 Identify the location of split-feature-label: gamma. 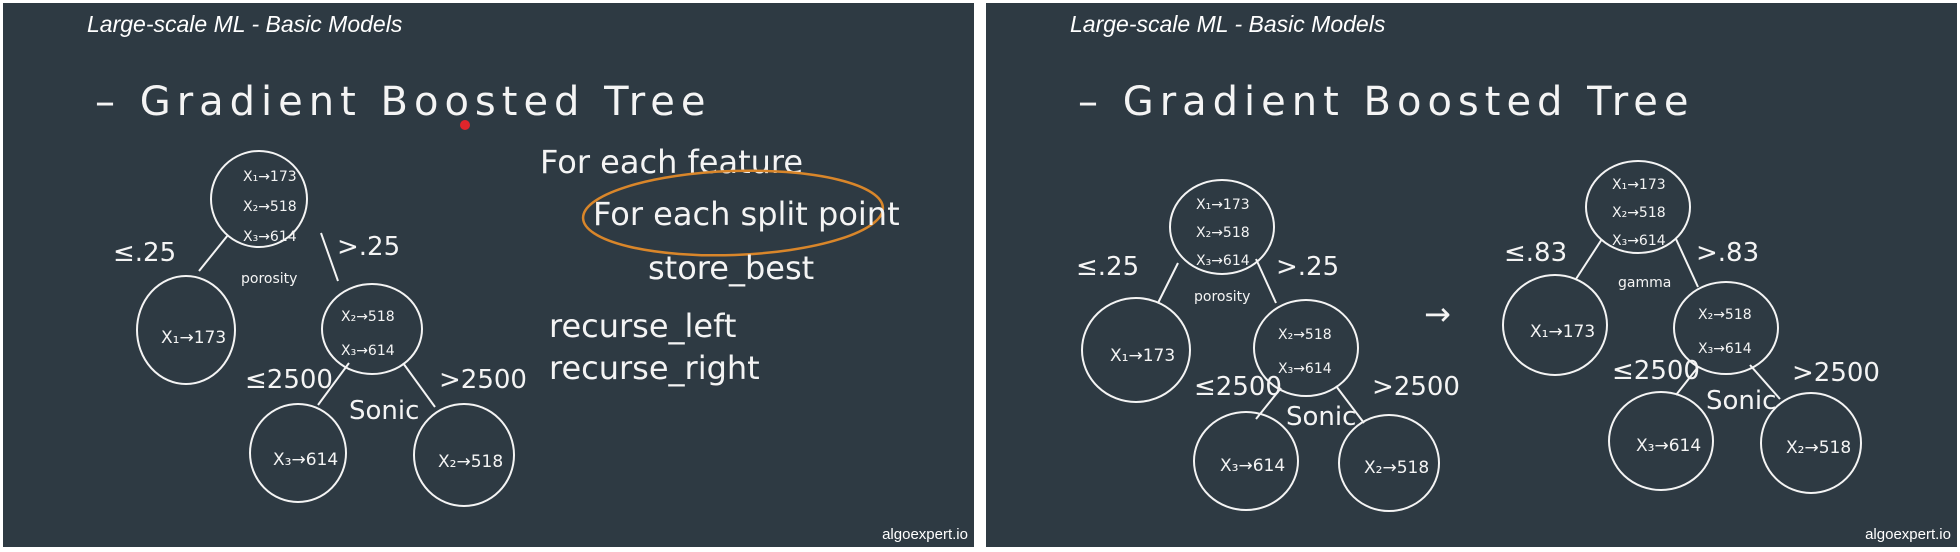
(1644, 283).